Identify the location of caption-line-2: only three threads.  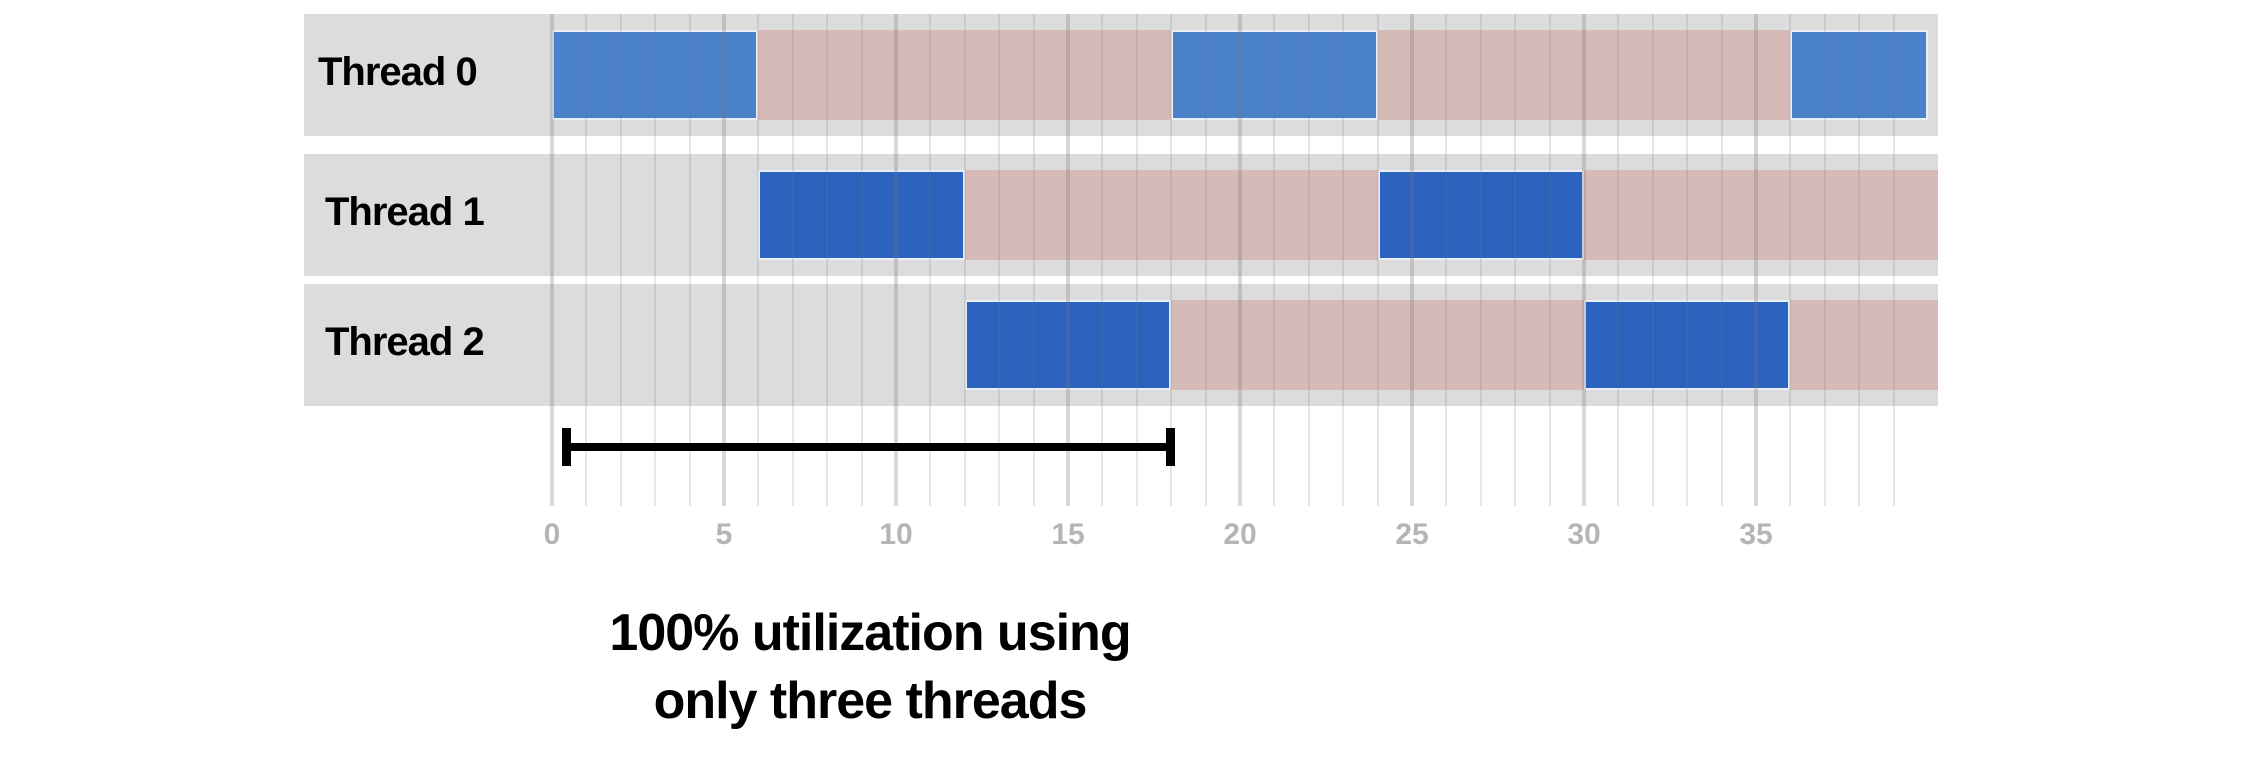
(870, 700).